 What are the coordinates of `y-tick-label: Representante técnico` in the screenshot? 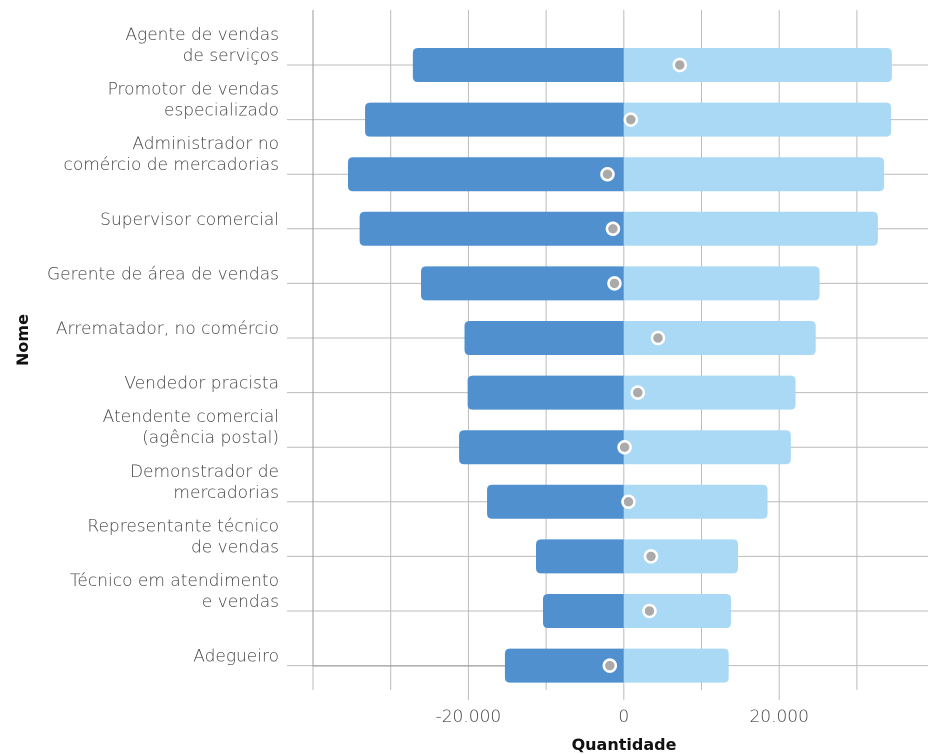 It's located at (183, 526).